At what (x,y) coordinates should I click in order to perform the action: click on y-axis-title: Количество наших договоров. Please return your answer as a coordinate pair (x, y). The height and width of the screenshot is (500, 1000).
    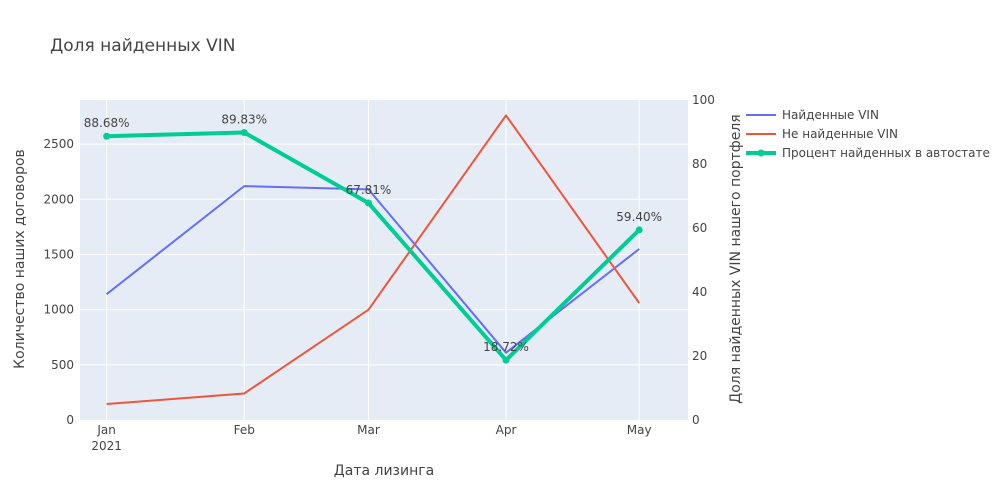
    Looking at the image, I should click on (20, 259).